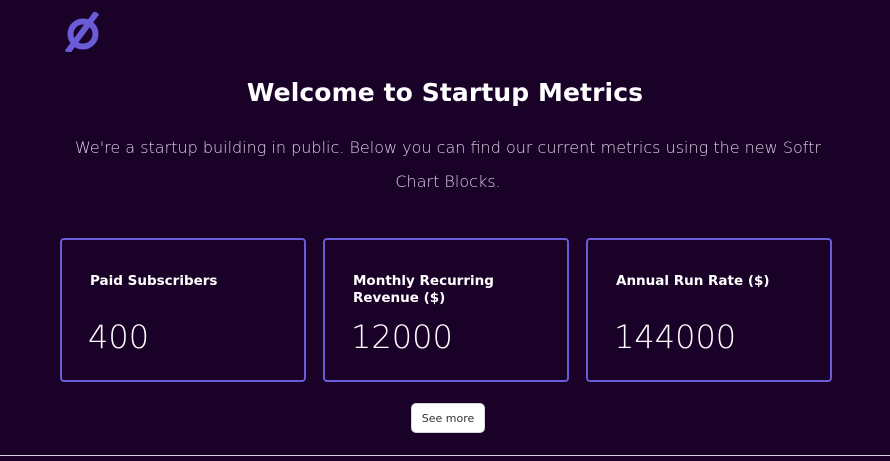 This screenshot has width=890, height=461. Describe the element at coordinates (709, 310) in the screenshot. I see `metric-card-arr: Annual Run Rate ($) 144000` at that location.